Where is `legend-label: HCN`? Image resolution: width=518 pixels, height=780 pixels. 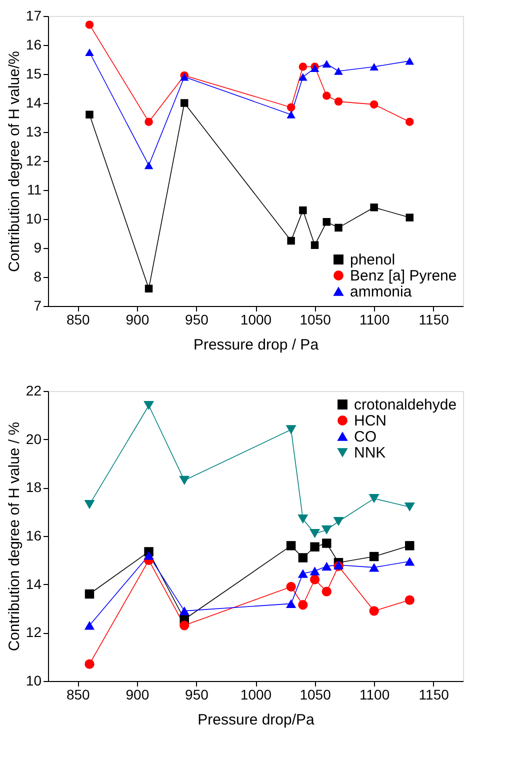
legend-label: HCN is located at coordinates (370, 421).